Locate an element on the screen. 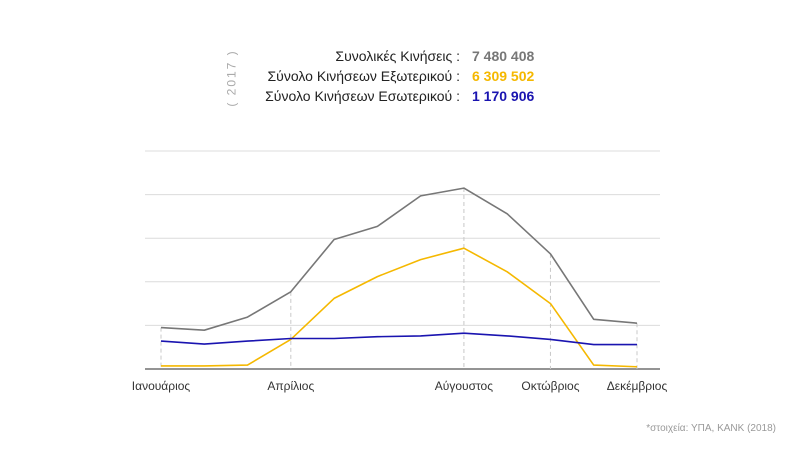  legend-value-international: 6 309 502 is located at coordinates (503, 76).